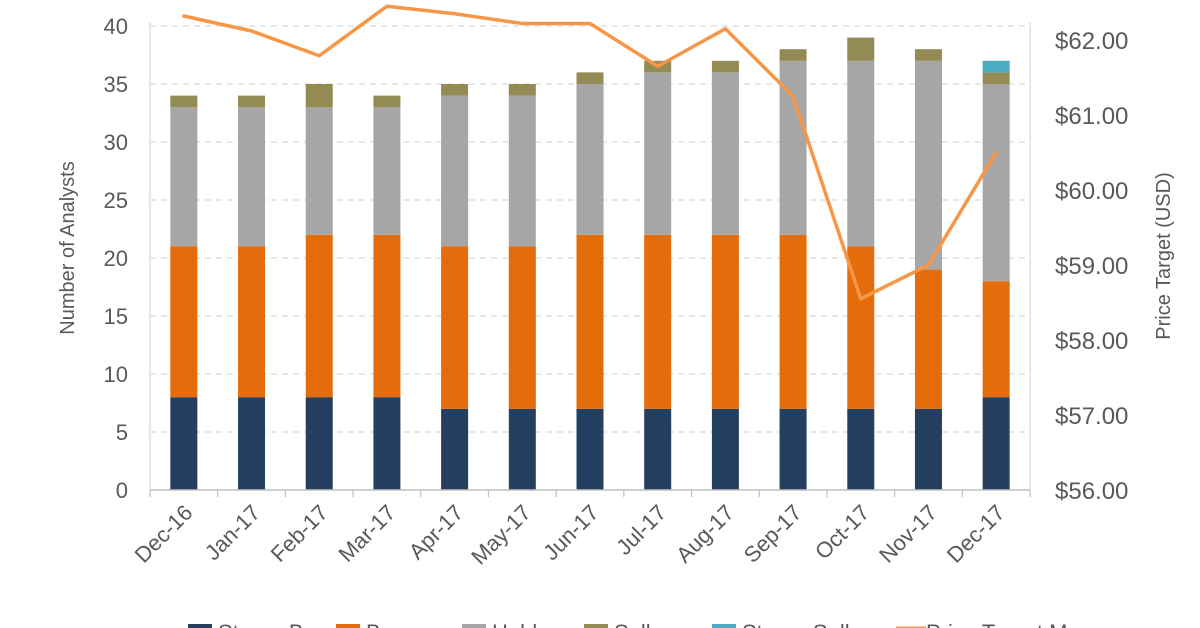 Image resolution: width=1200 pixels, height=628 pixels. Describe the element at coordinates (1091, 341) in the screenshot. I see `y2-tick-label: $58.00` at that location.